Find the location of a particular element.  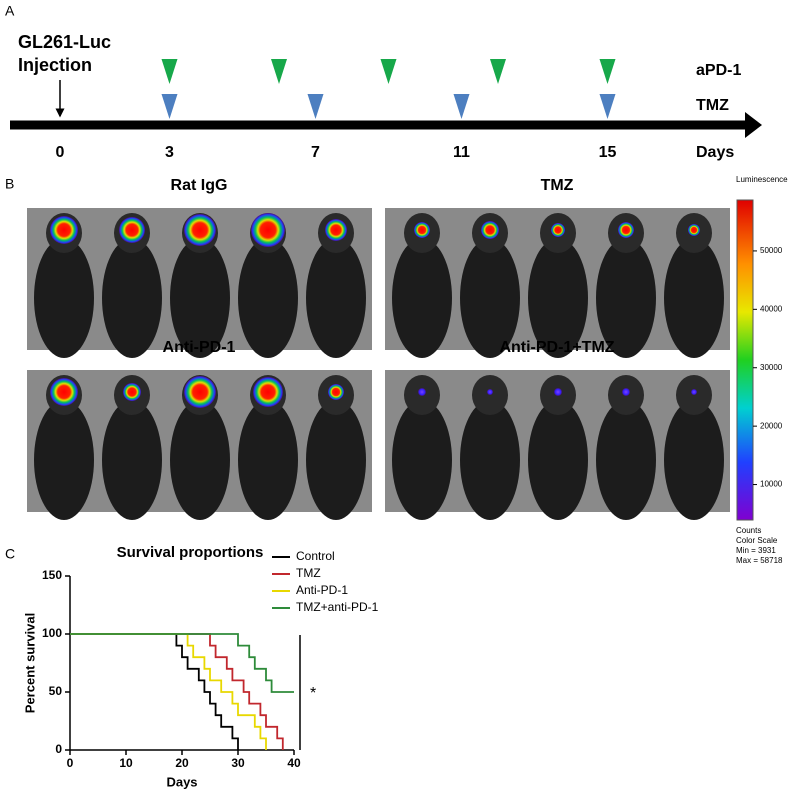

colorbar-tick-label: 30000 is located at coordinates (771, 367).